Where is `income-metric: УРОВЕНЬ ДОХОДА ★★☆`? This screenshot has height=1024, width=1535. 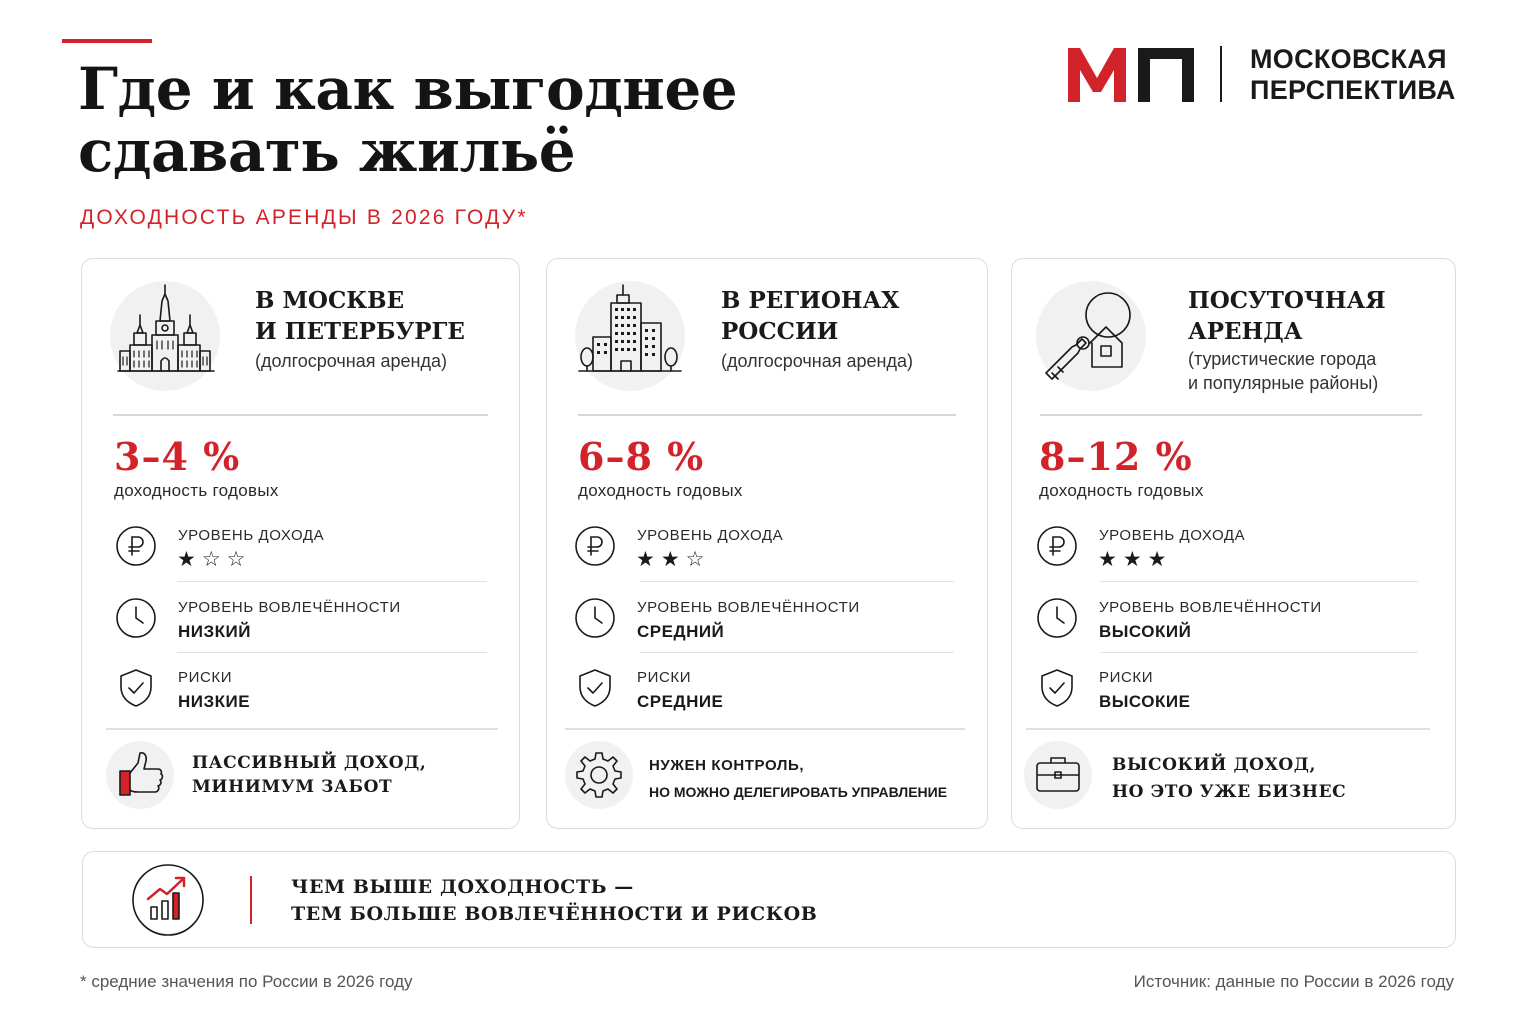 income-metric: УРОВЕНЬ ДОХОДА ★★☆ is located at coordinates (764, 553).